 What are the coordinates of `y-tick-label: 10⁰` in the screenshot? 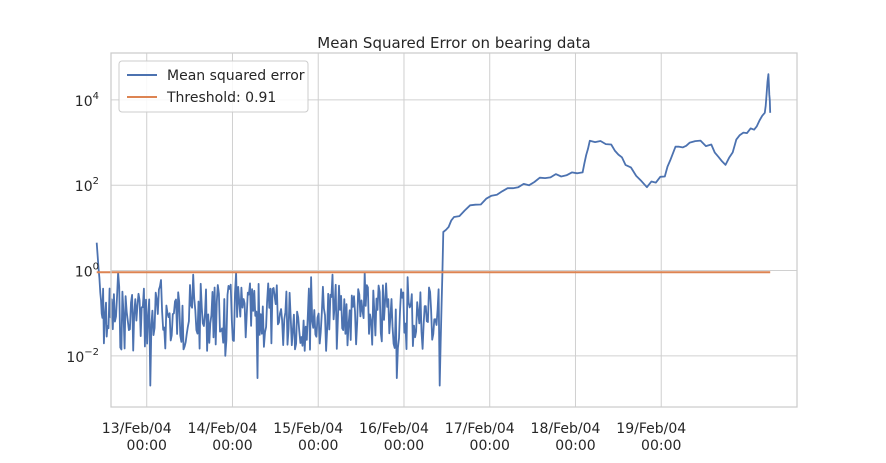 It's located at (87, 271).